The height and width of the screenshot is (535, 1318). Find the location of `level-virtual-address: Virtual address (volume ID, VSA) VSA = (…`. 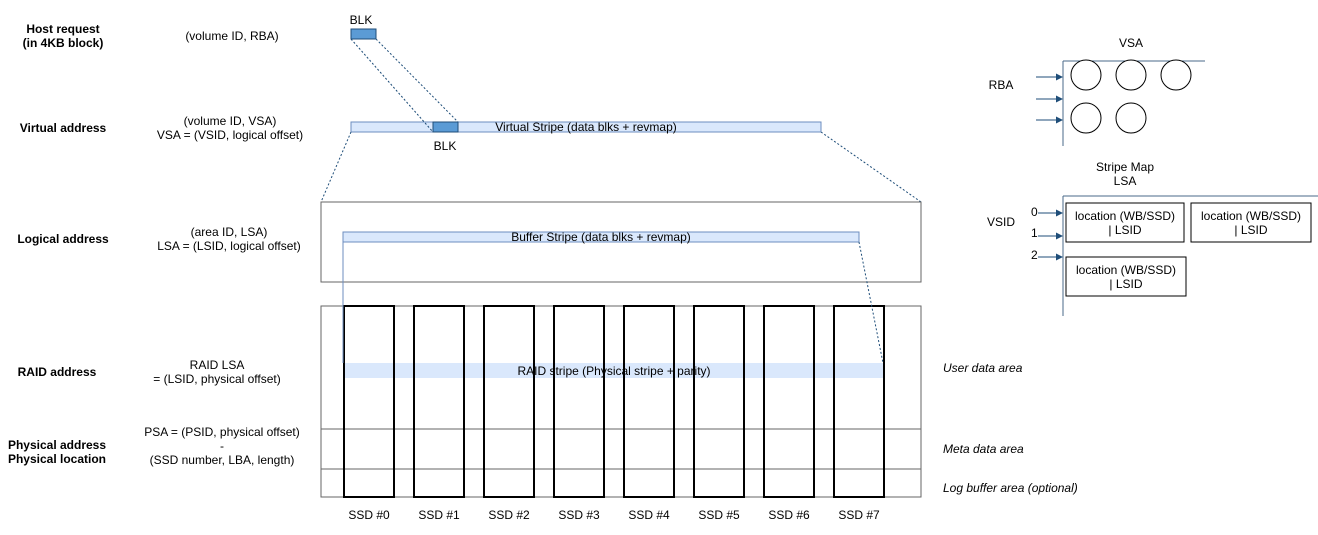

level-virtual-address: Virtual address (volume ID, VSA) VSA = (… is located at coordinates (161, 128).